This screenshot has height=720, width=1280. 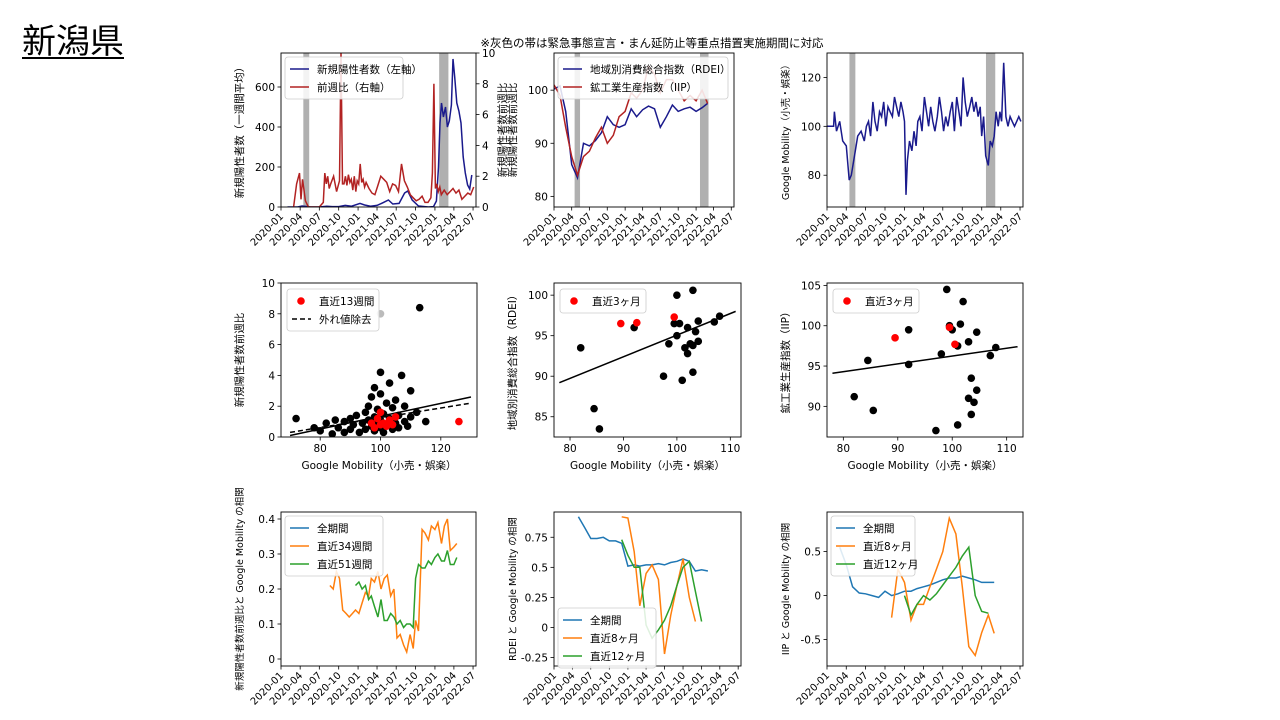 I want to click on y-tick-label: 4, so click(x=271, y=376).